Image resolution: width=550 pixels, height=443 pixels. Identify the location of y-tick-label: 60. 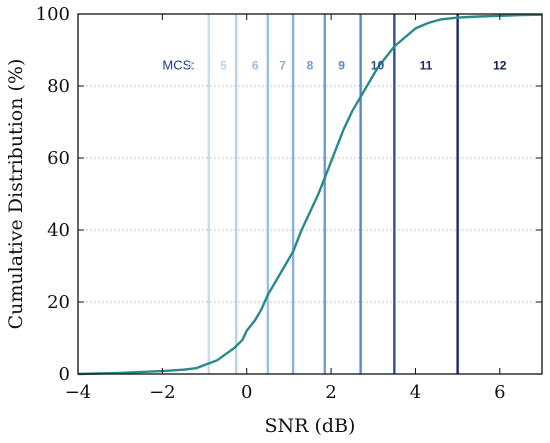
(58, 158).